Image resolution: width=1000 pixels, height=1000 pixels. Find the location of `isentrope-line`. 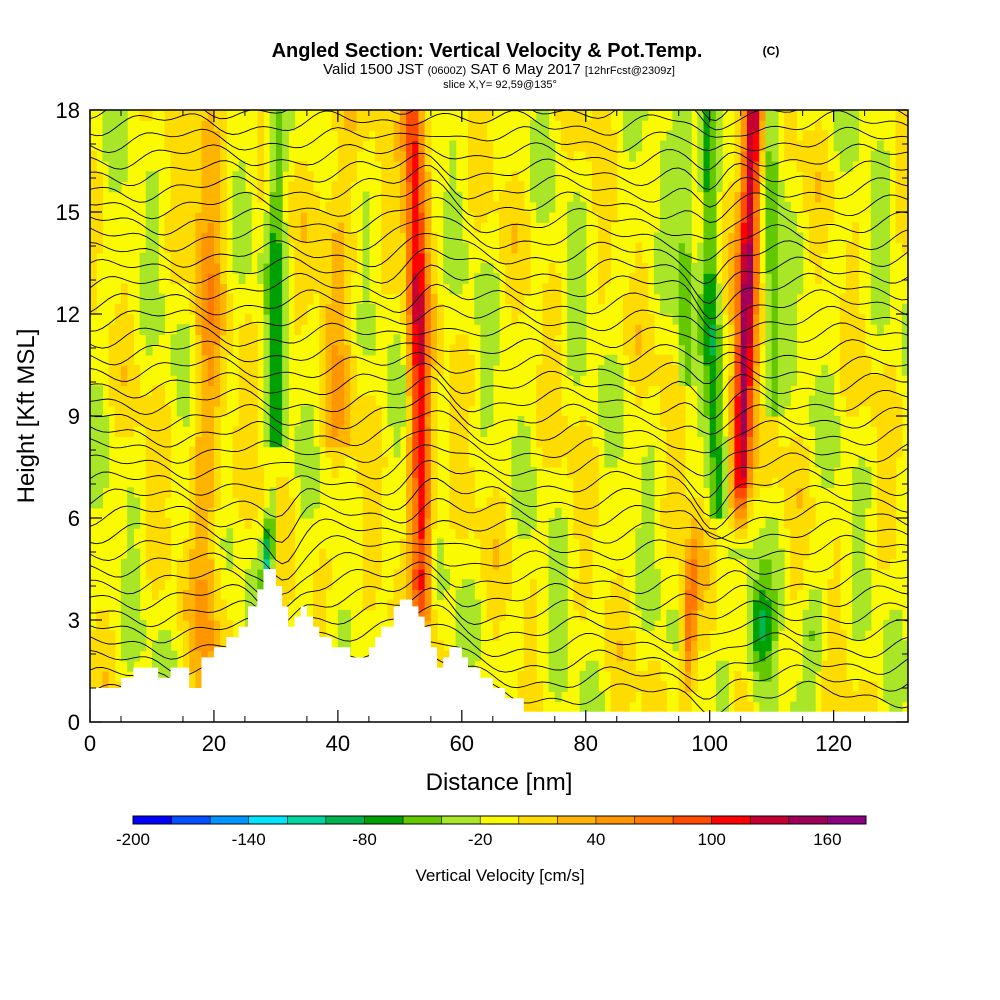

isentrope-line is located at coordinates (499, 397).